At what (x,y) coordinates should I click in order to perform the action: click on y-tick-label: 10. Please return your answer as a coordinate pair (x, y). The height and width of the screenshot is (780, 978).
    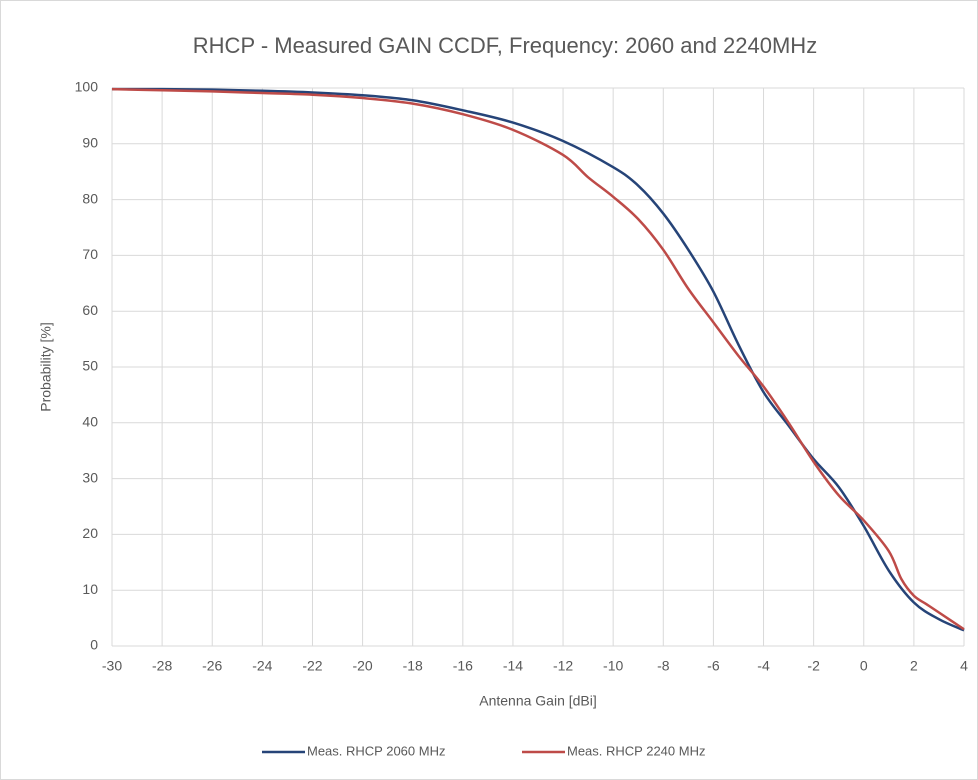
    Looking at the image, I should click on (90, 589).